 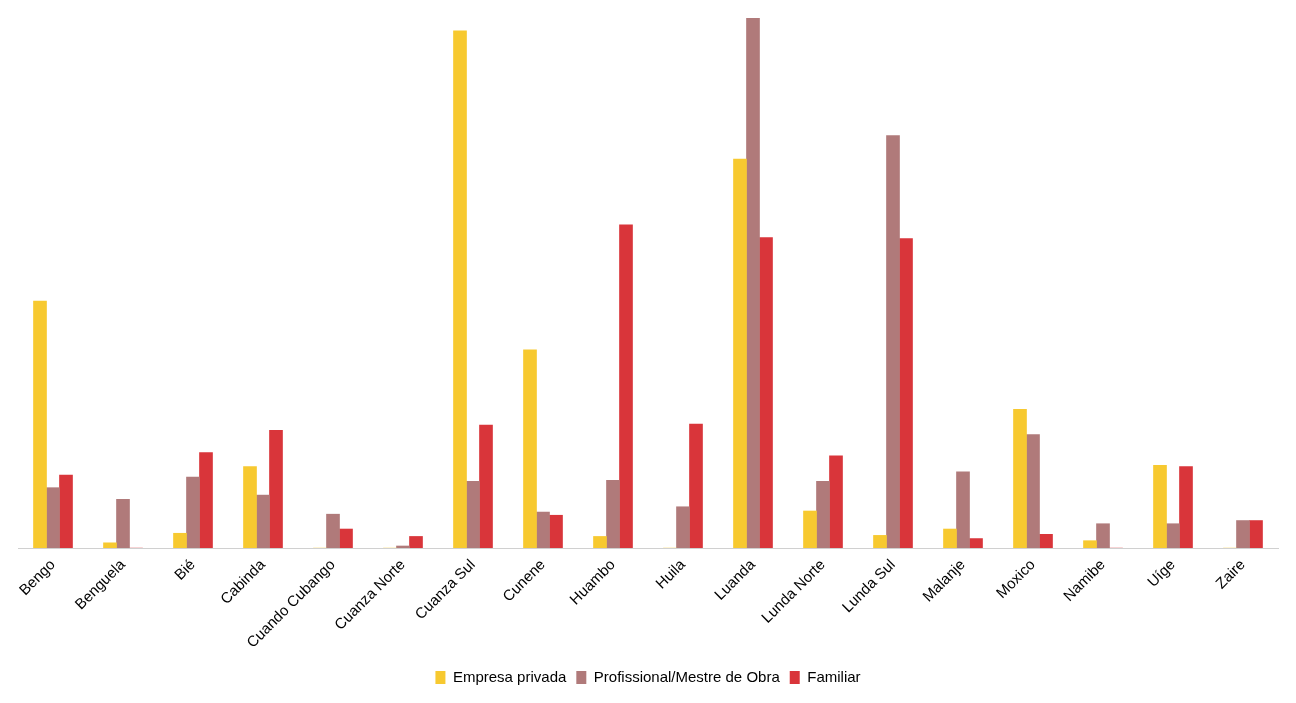 I want to click on x-tick-label: Uíge, so click(x=1161, y=572).